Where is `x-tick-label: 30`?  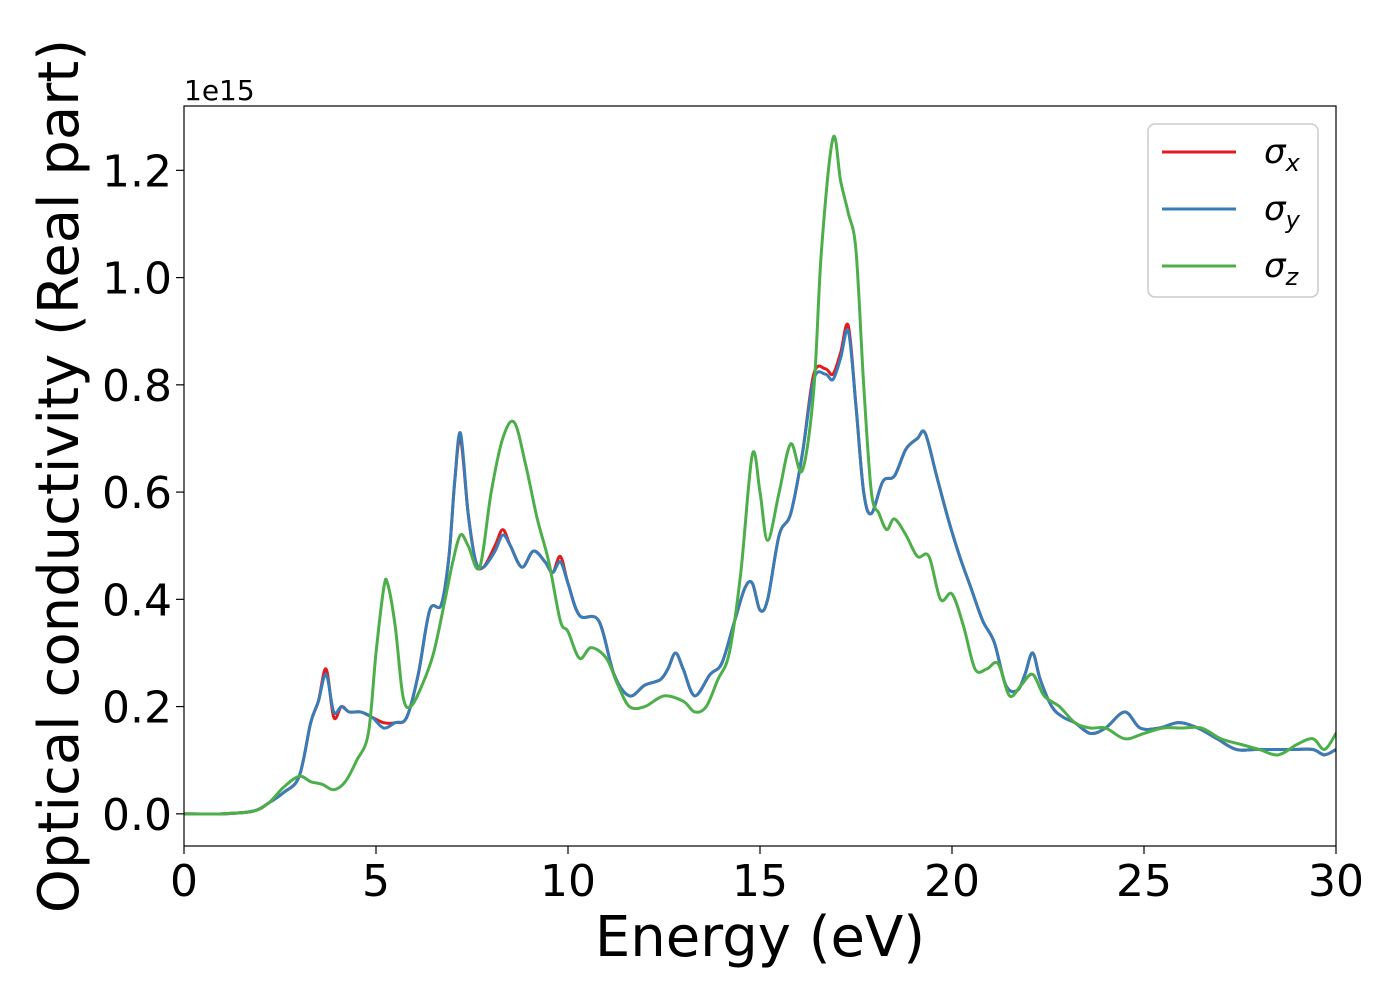
x-tick-label: 30 is located at coordinates (1336, 881).